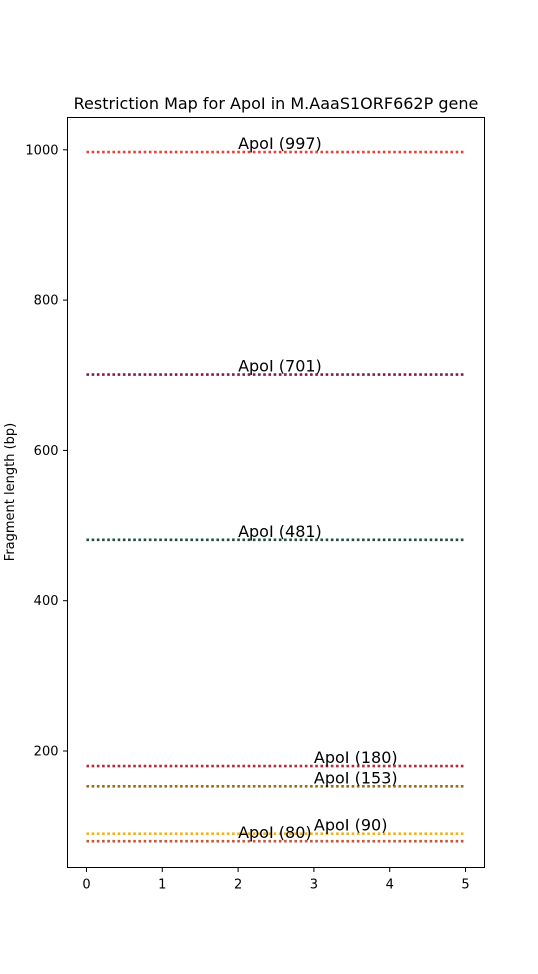 The height and width of the screenshot is (974, 538). I want to click on x-tick-label-2: 2, so click(238, 885).